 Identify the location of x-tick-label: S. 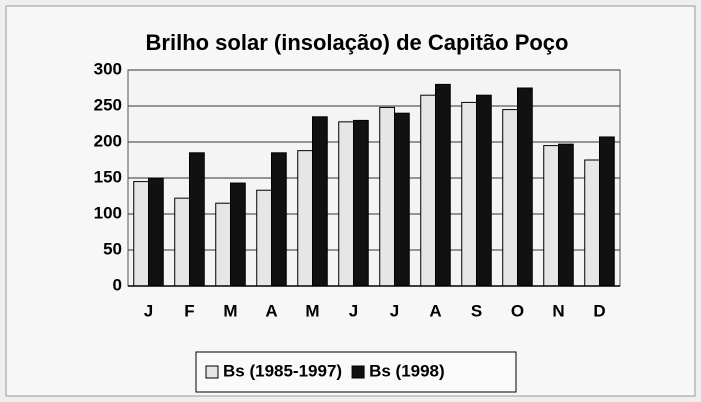
(476, 310).